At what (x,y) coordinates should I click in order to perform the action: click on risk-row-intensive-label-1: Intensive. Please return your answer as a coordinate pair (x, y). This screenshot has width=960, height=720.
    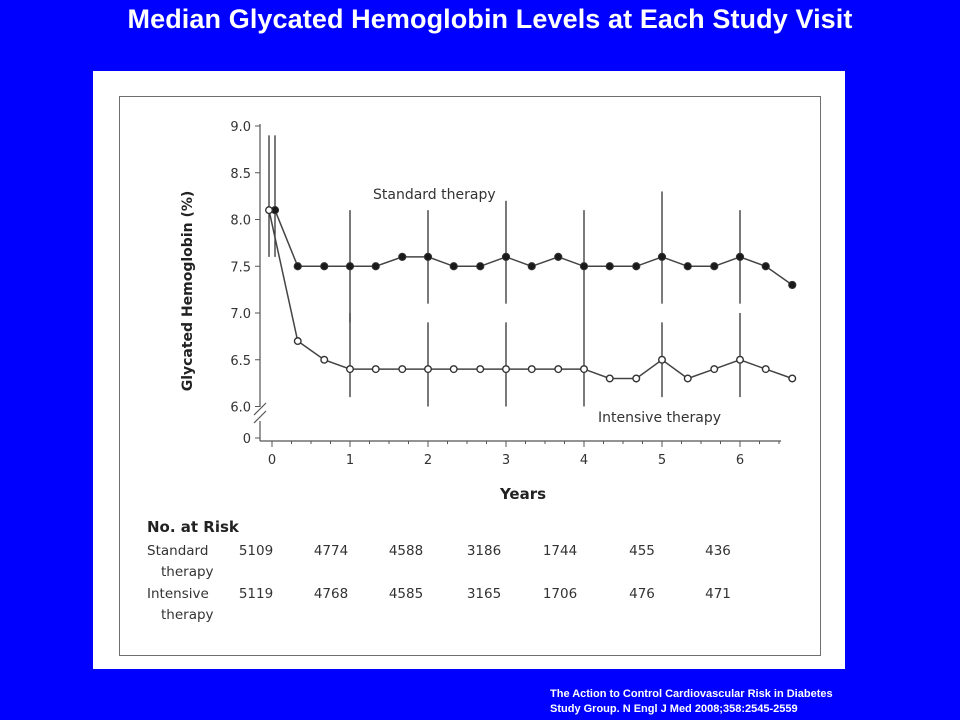
    Looking at the image, I should click on (178, 594).